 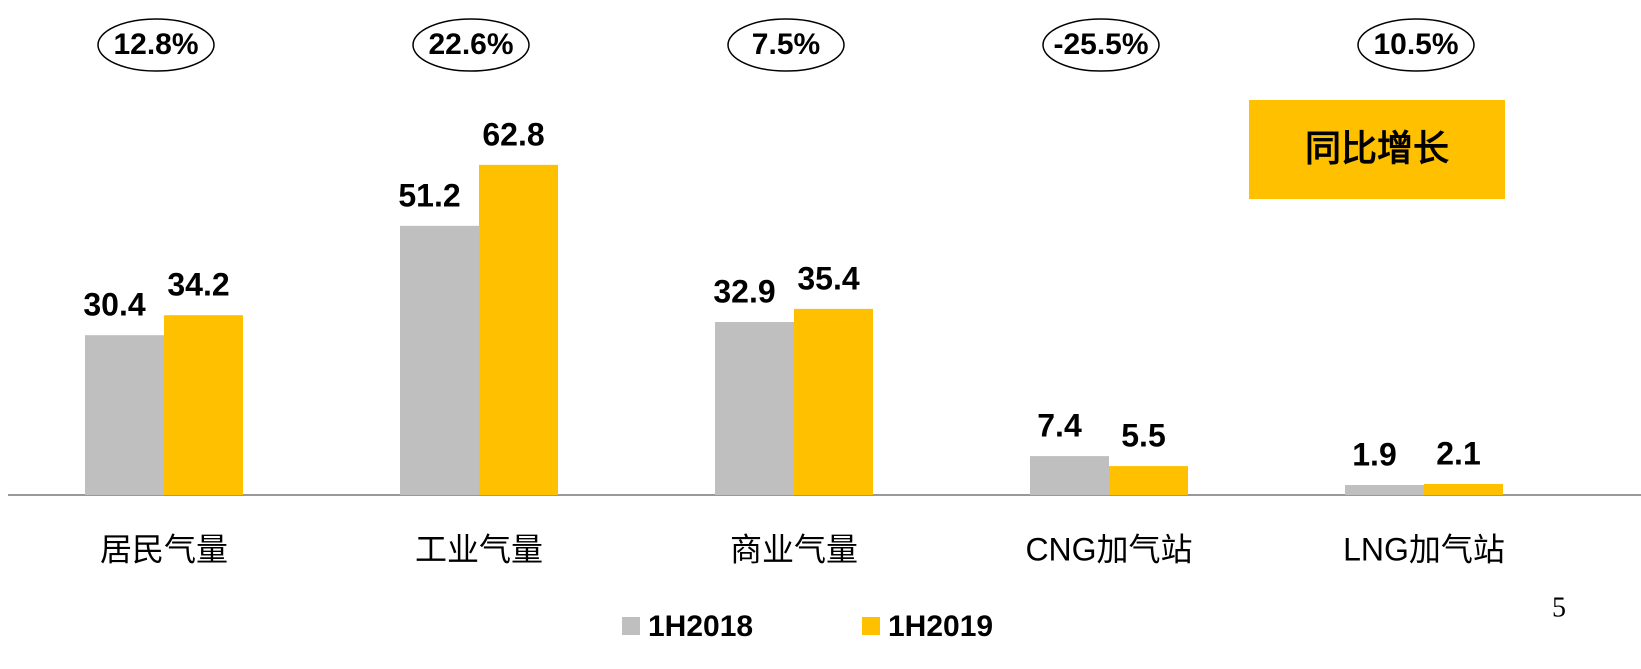 I want to click on x-tick-label: CNG加气站, so click(x=1108, y=549).